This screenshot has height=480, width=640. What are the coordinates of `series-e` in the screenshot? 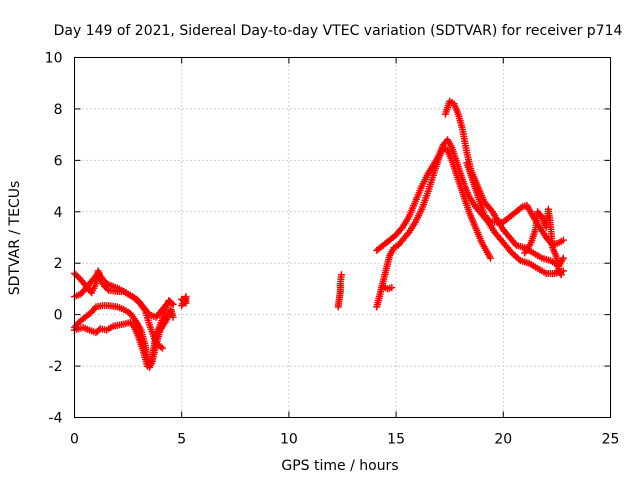 It's located at (184, 301).